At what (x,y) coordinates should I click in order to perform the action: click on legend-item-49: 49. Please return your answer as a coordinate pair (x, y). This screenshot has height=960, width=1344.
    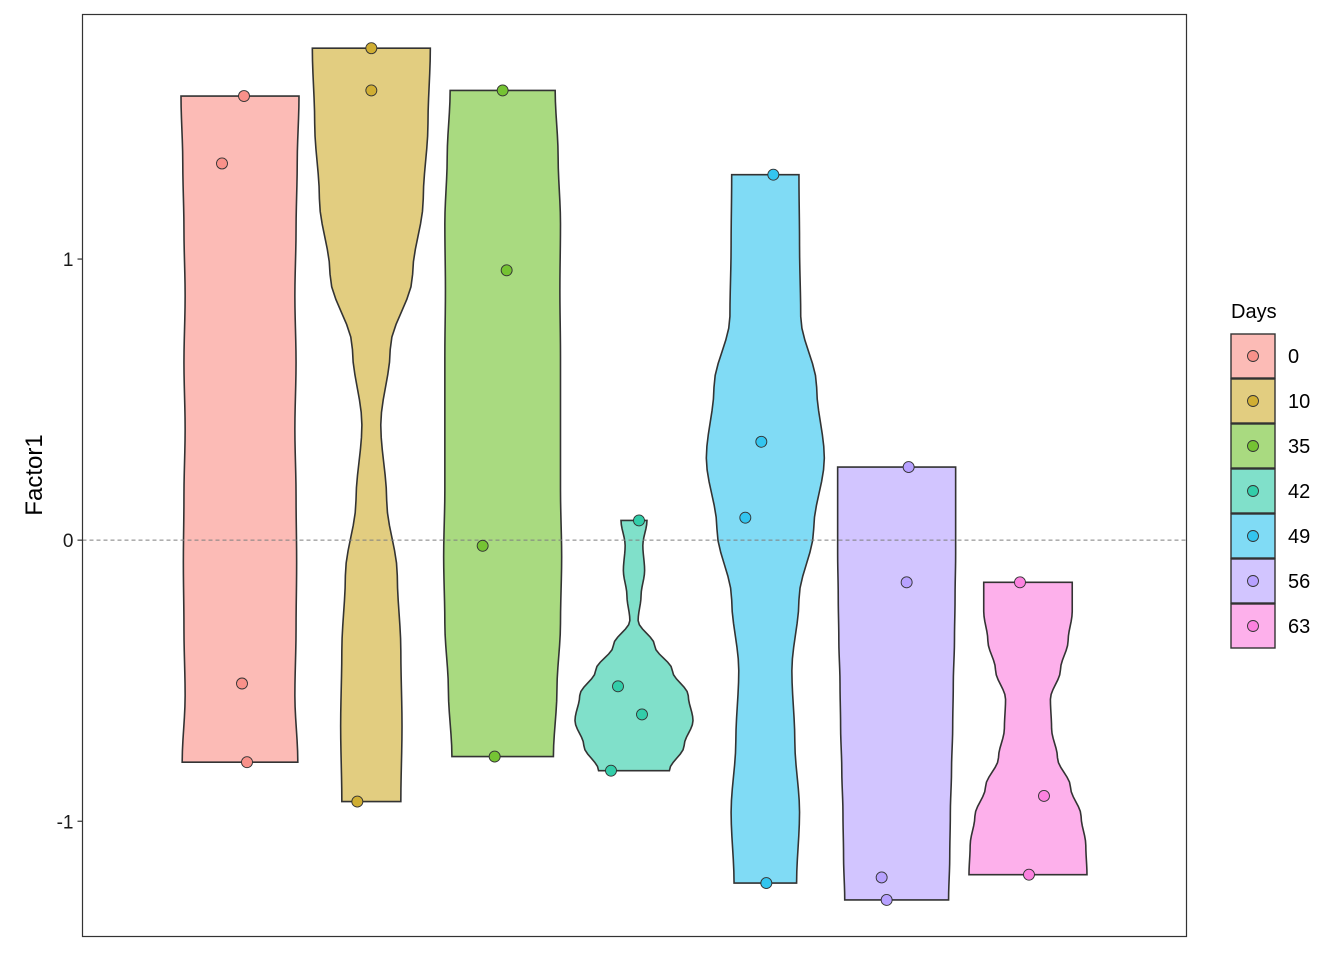
    Looking at the image, I should click on (1270, 536).